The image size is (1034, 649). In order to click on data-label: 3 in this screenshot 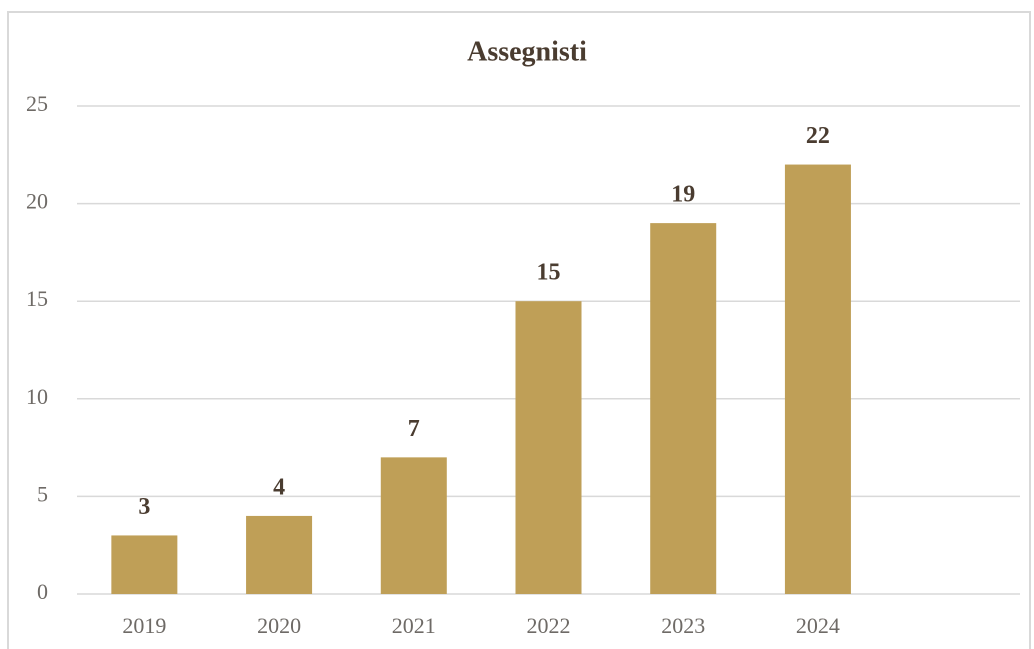, I will do `click(144, 507)`.